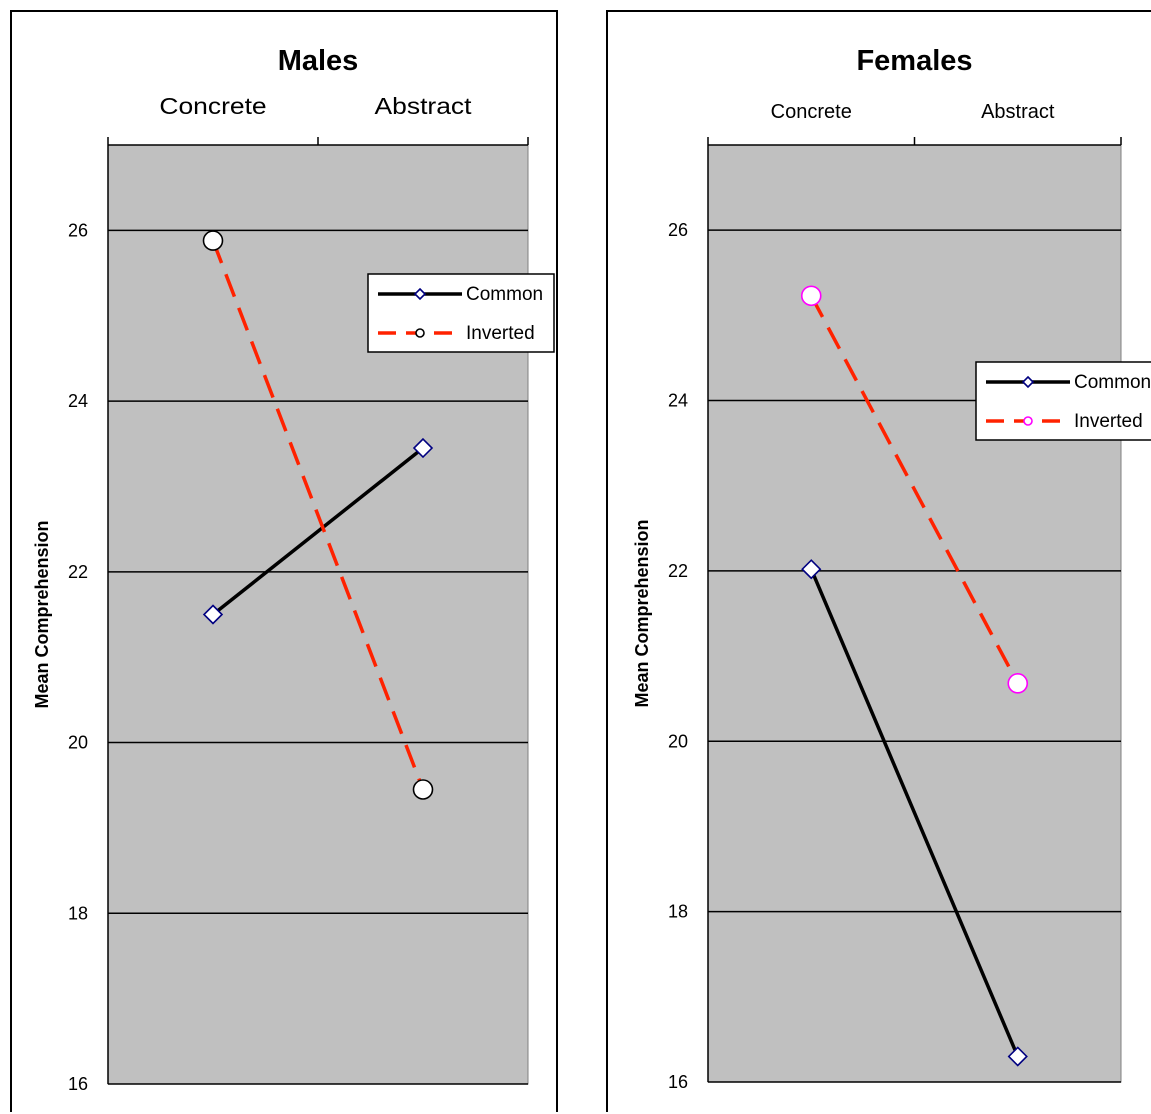  I want to click on females-chart-title: Females, so click(914, 61).